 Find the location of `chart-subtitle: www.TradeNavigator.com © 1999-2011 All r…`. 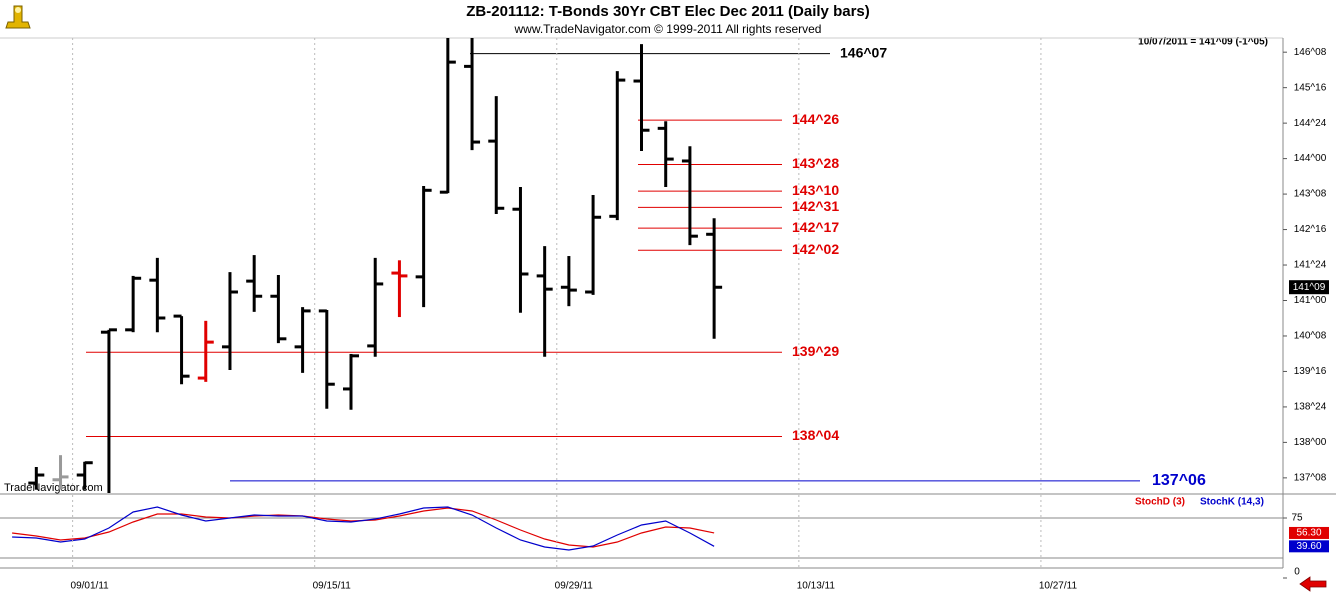

chart-subtitle: www.TradeNavigator.com © 1999-2011 All r… is located at coordinates (668, 29).